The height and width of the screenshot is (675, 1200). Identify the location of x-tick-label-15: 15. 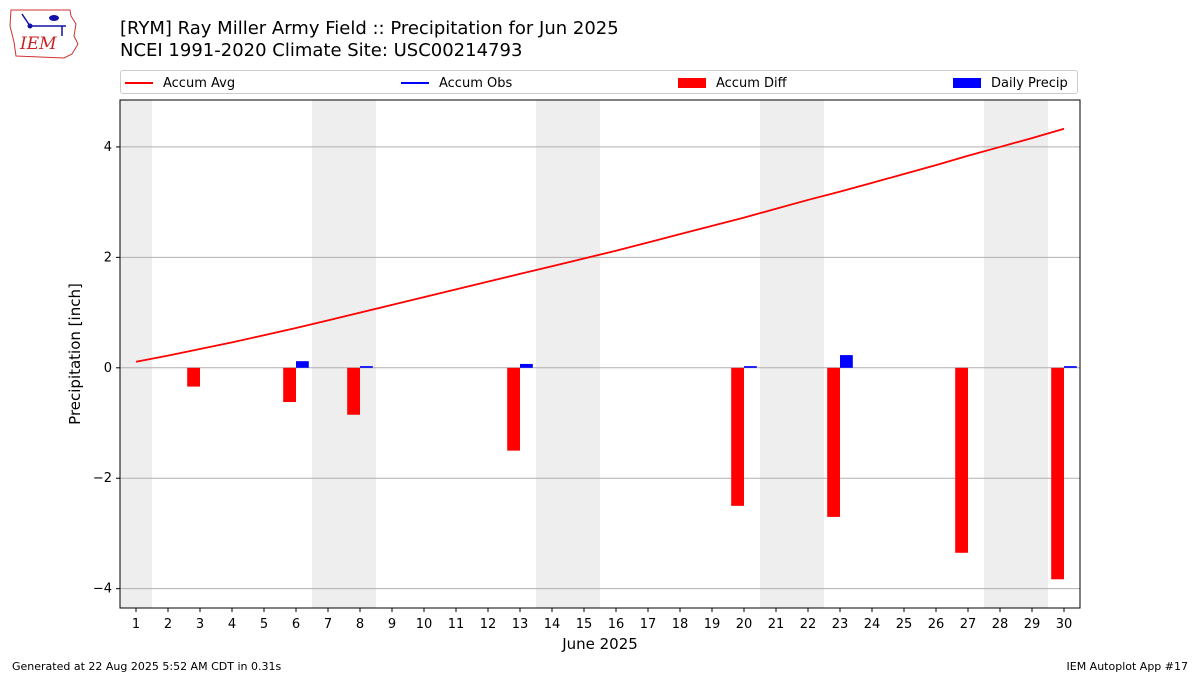
(584, 624).